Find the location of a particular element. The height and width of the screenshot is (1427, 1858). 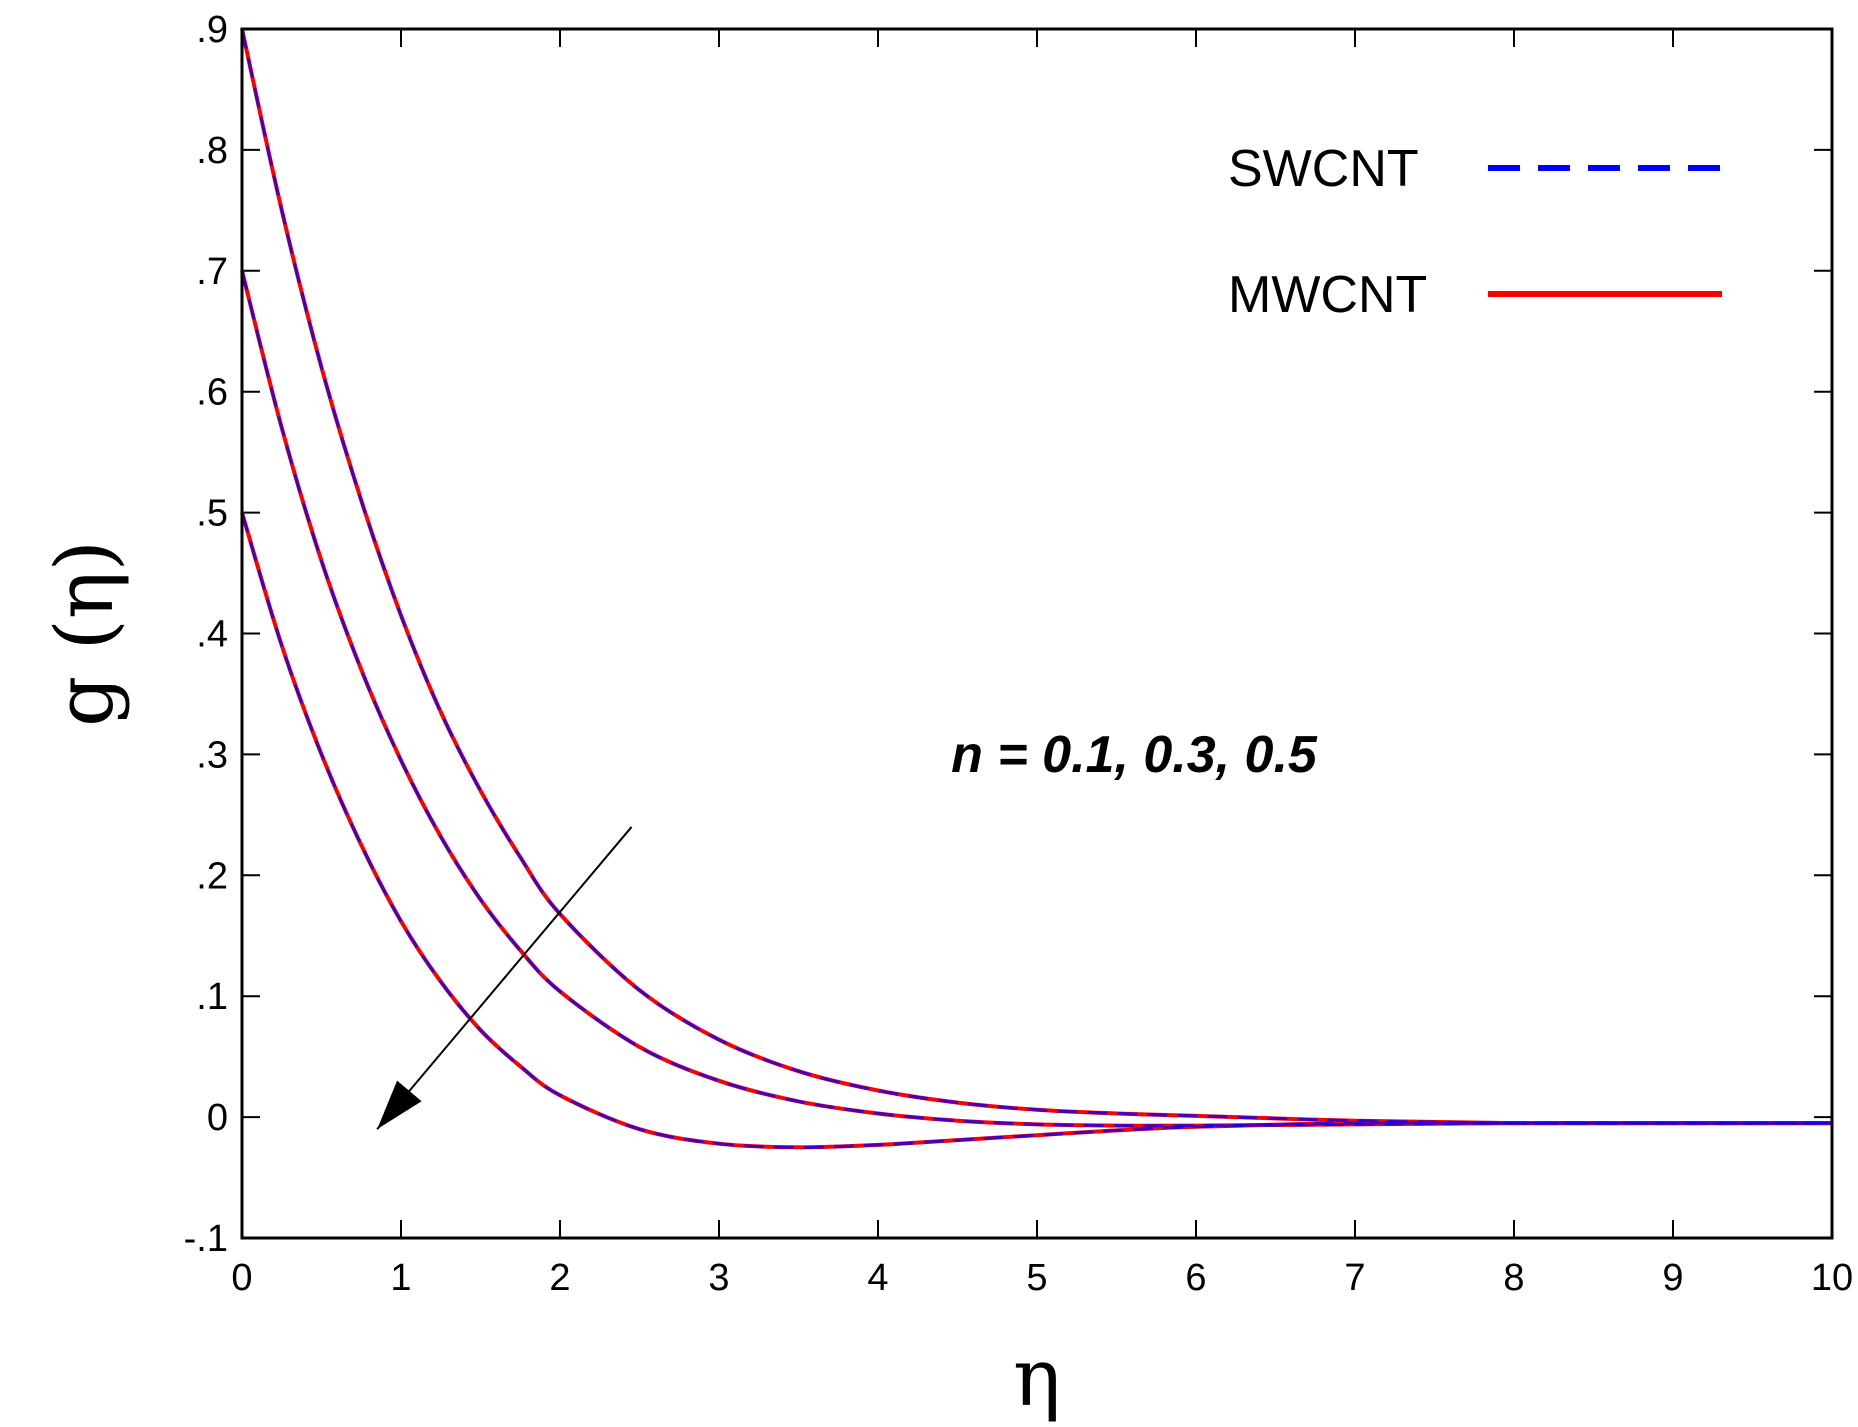

y-tick-label: .2 is located at coordinates (212, 876).